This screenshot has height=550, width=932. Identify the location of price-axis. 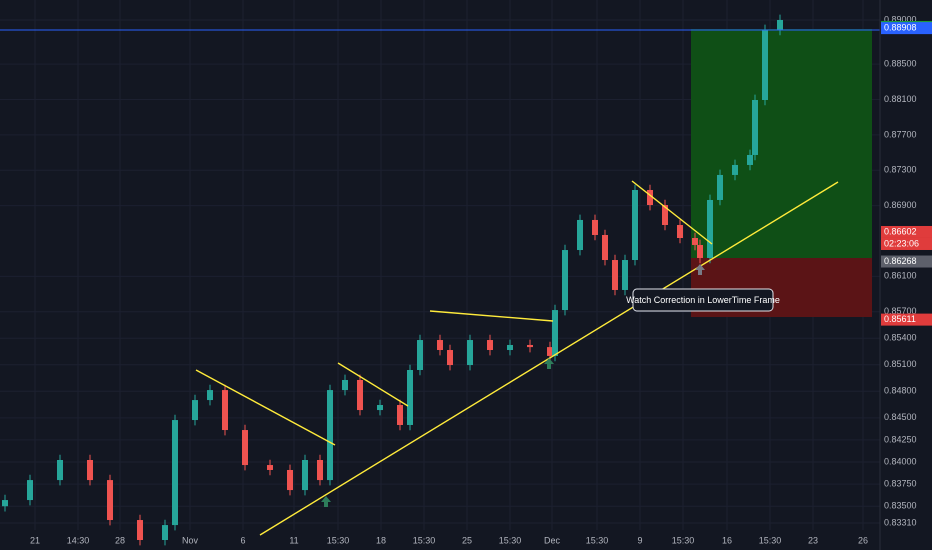
(906, 275).